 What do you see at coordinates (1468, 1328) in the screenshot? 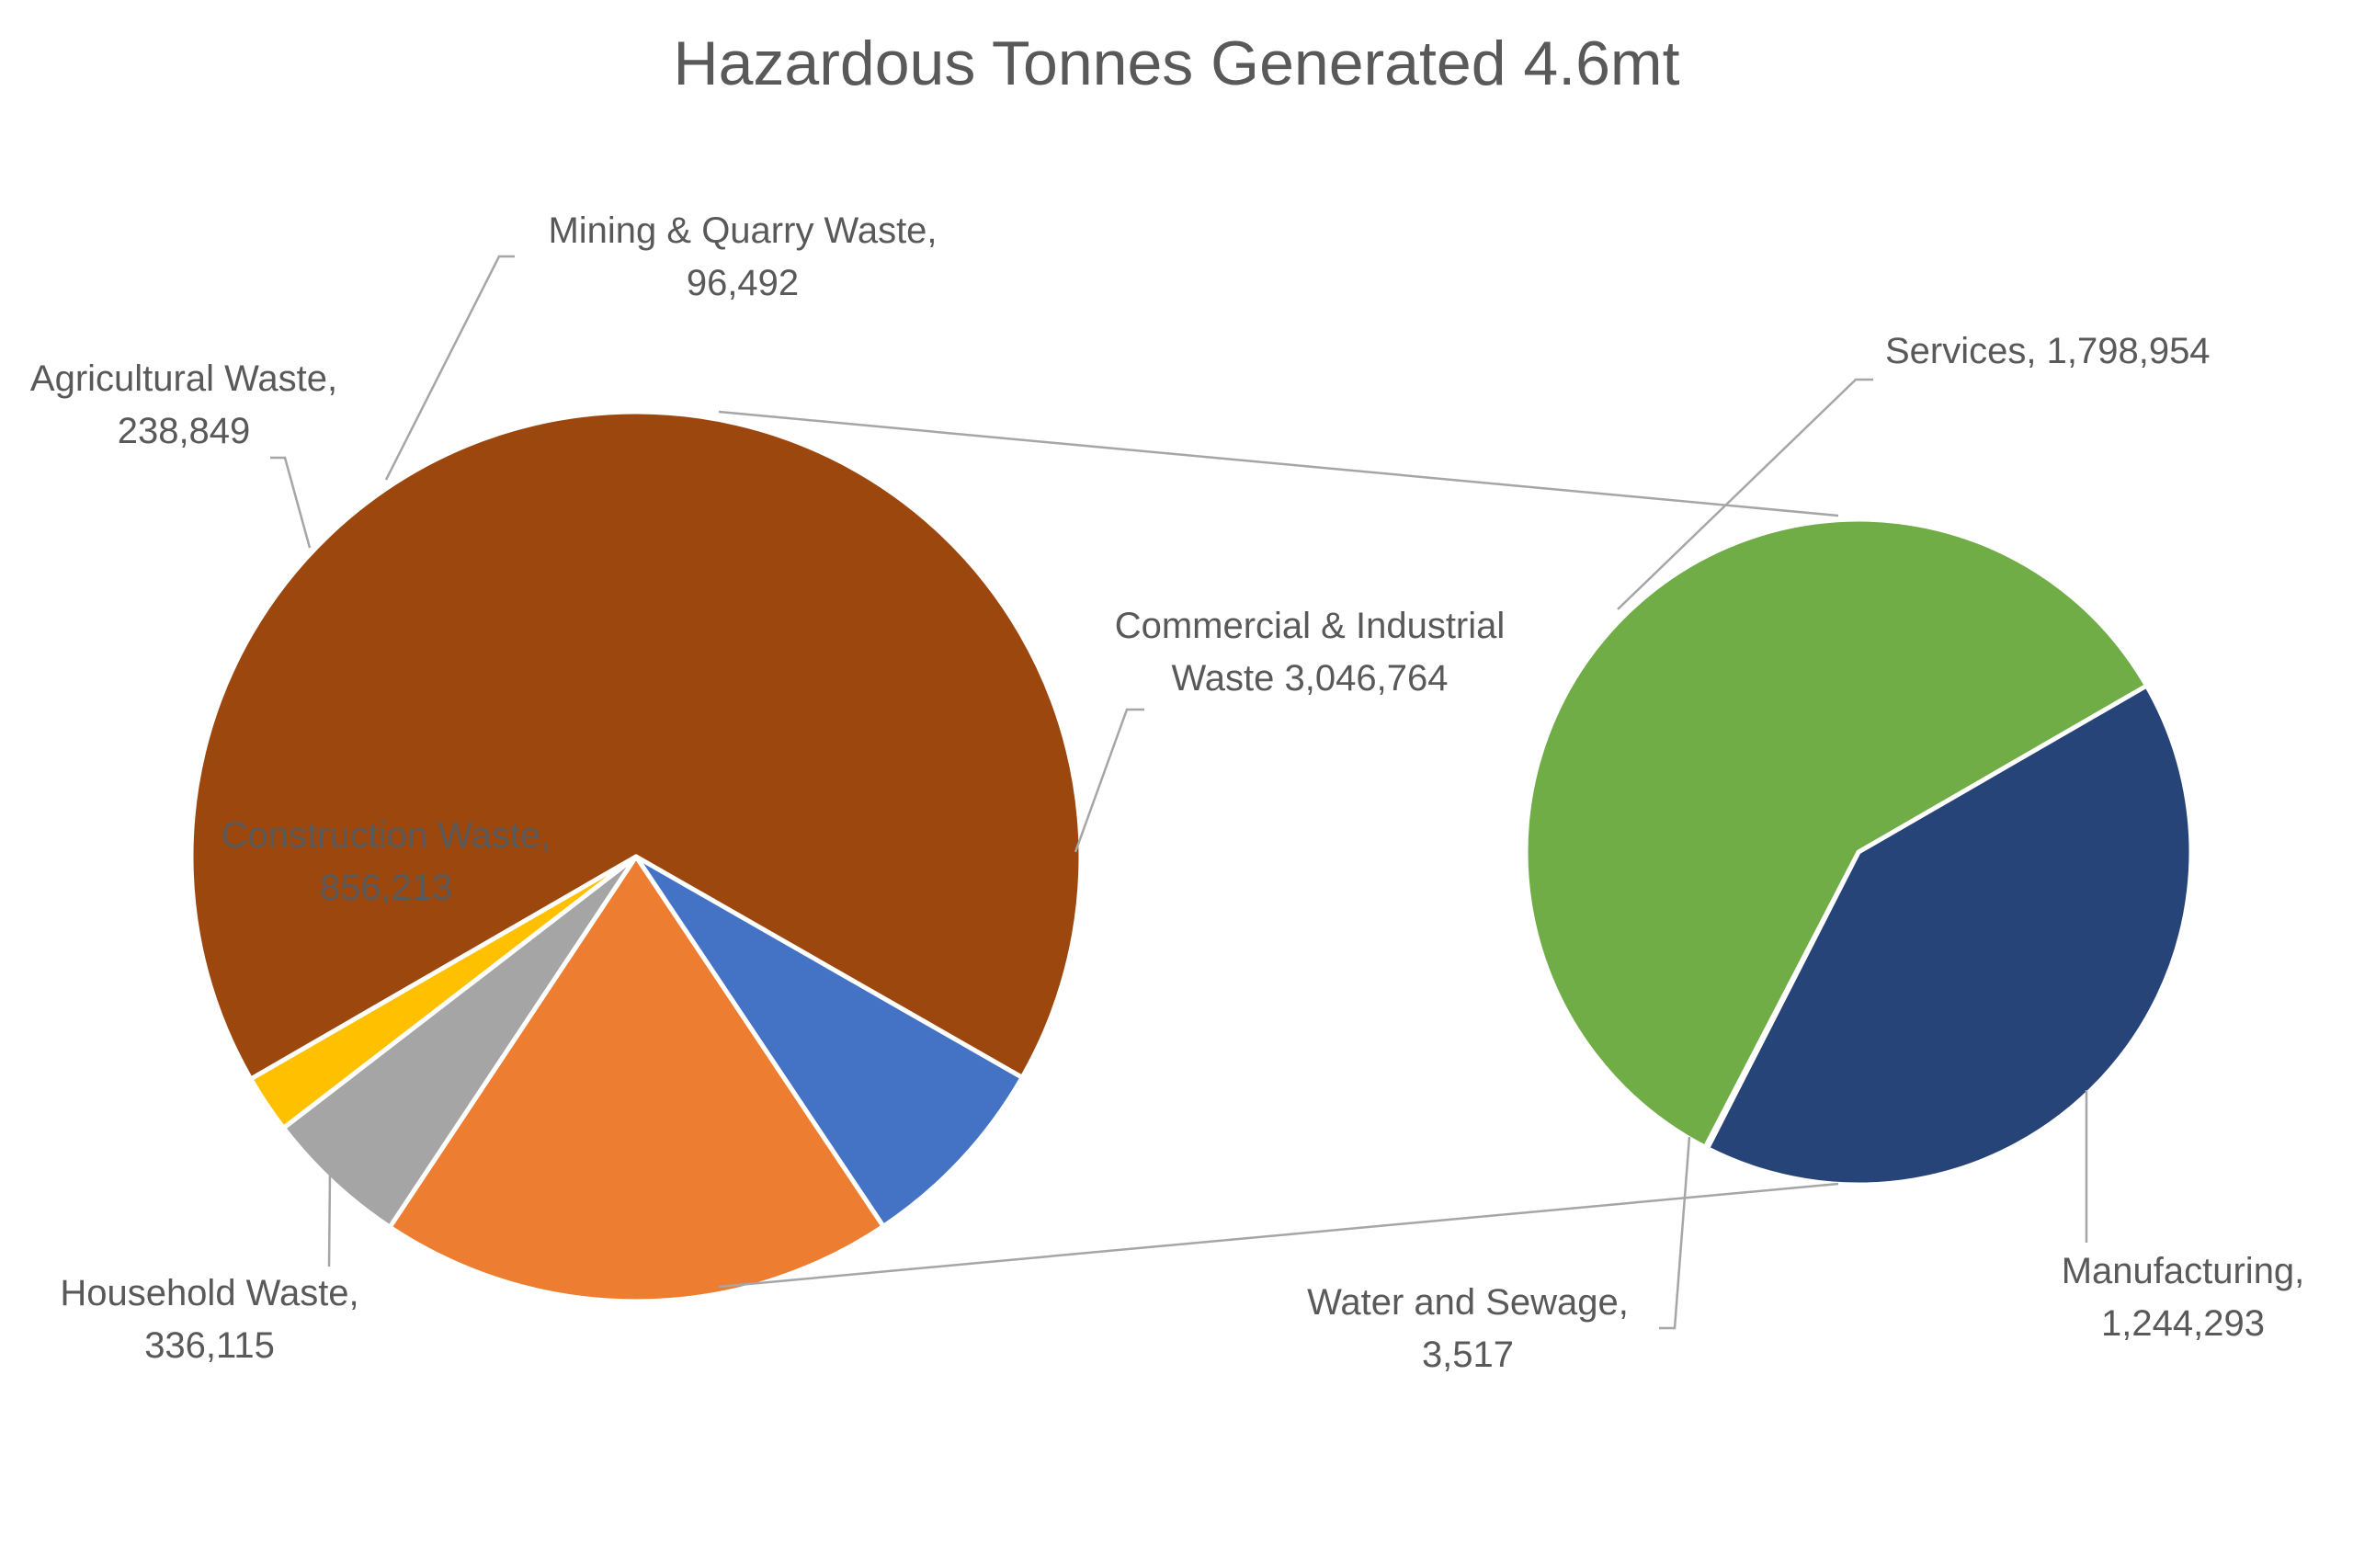
I see `data-label-water: Water and Sewage, 3,517` at bounding box center [1468, 1328].